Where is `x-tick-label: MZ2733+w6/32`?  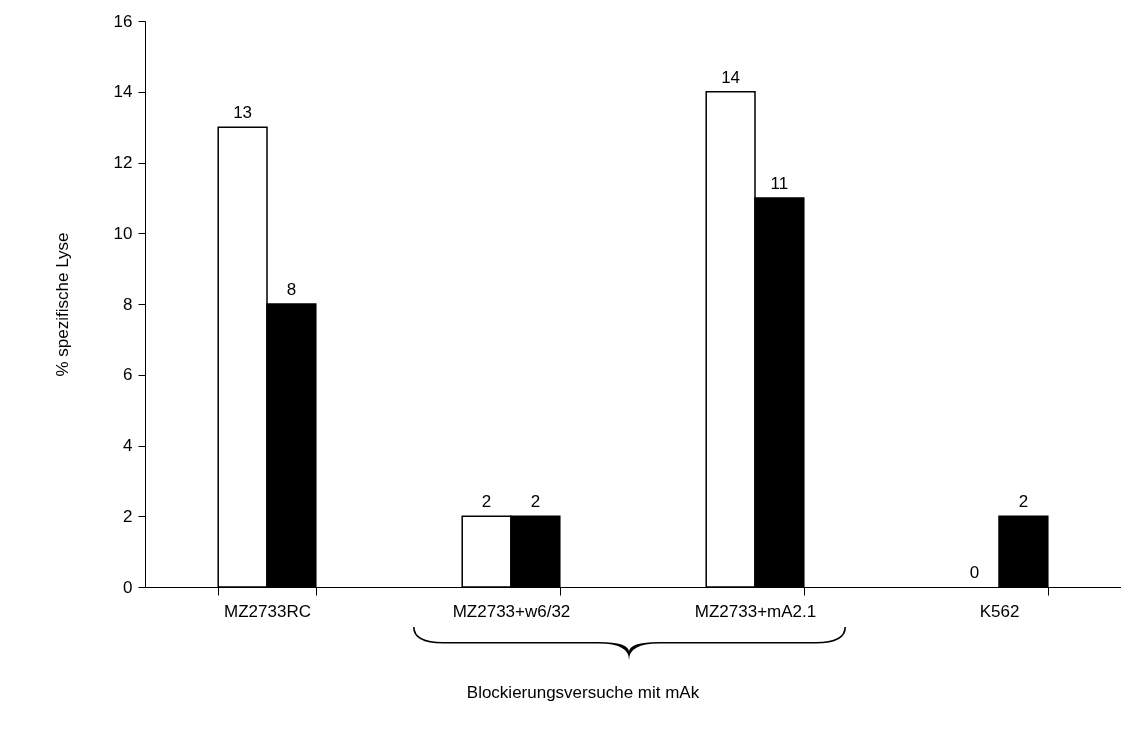 x-tick-label: MZ2733+w6/32 is located at coordinates (511, 611).